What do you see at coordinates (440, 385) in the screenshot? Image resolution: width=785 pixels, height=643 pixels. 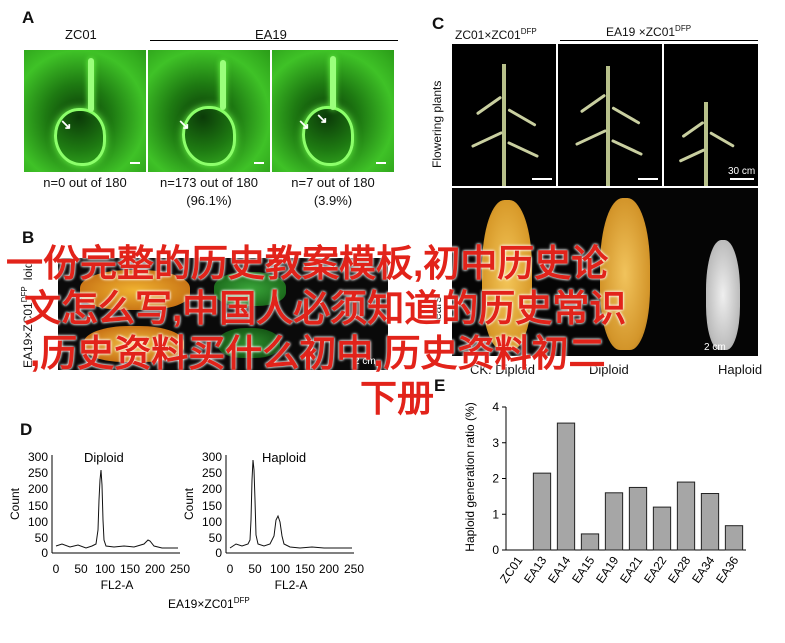 I see `panel-e-label: E` at bounding box center [440, 385].